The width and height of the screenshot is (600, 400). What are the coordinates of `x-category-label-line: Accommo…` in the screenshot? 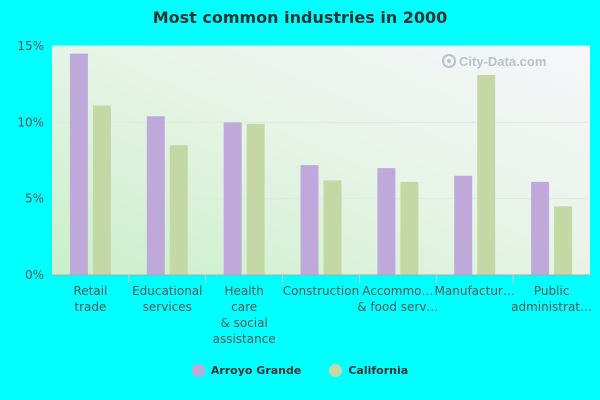 It's located at (397, 291).